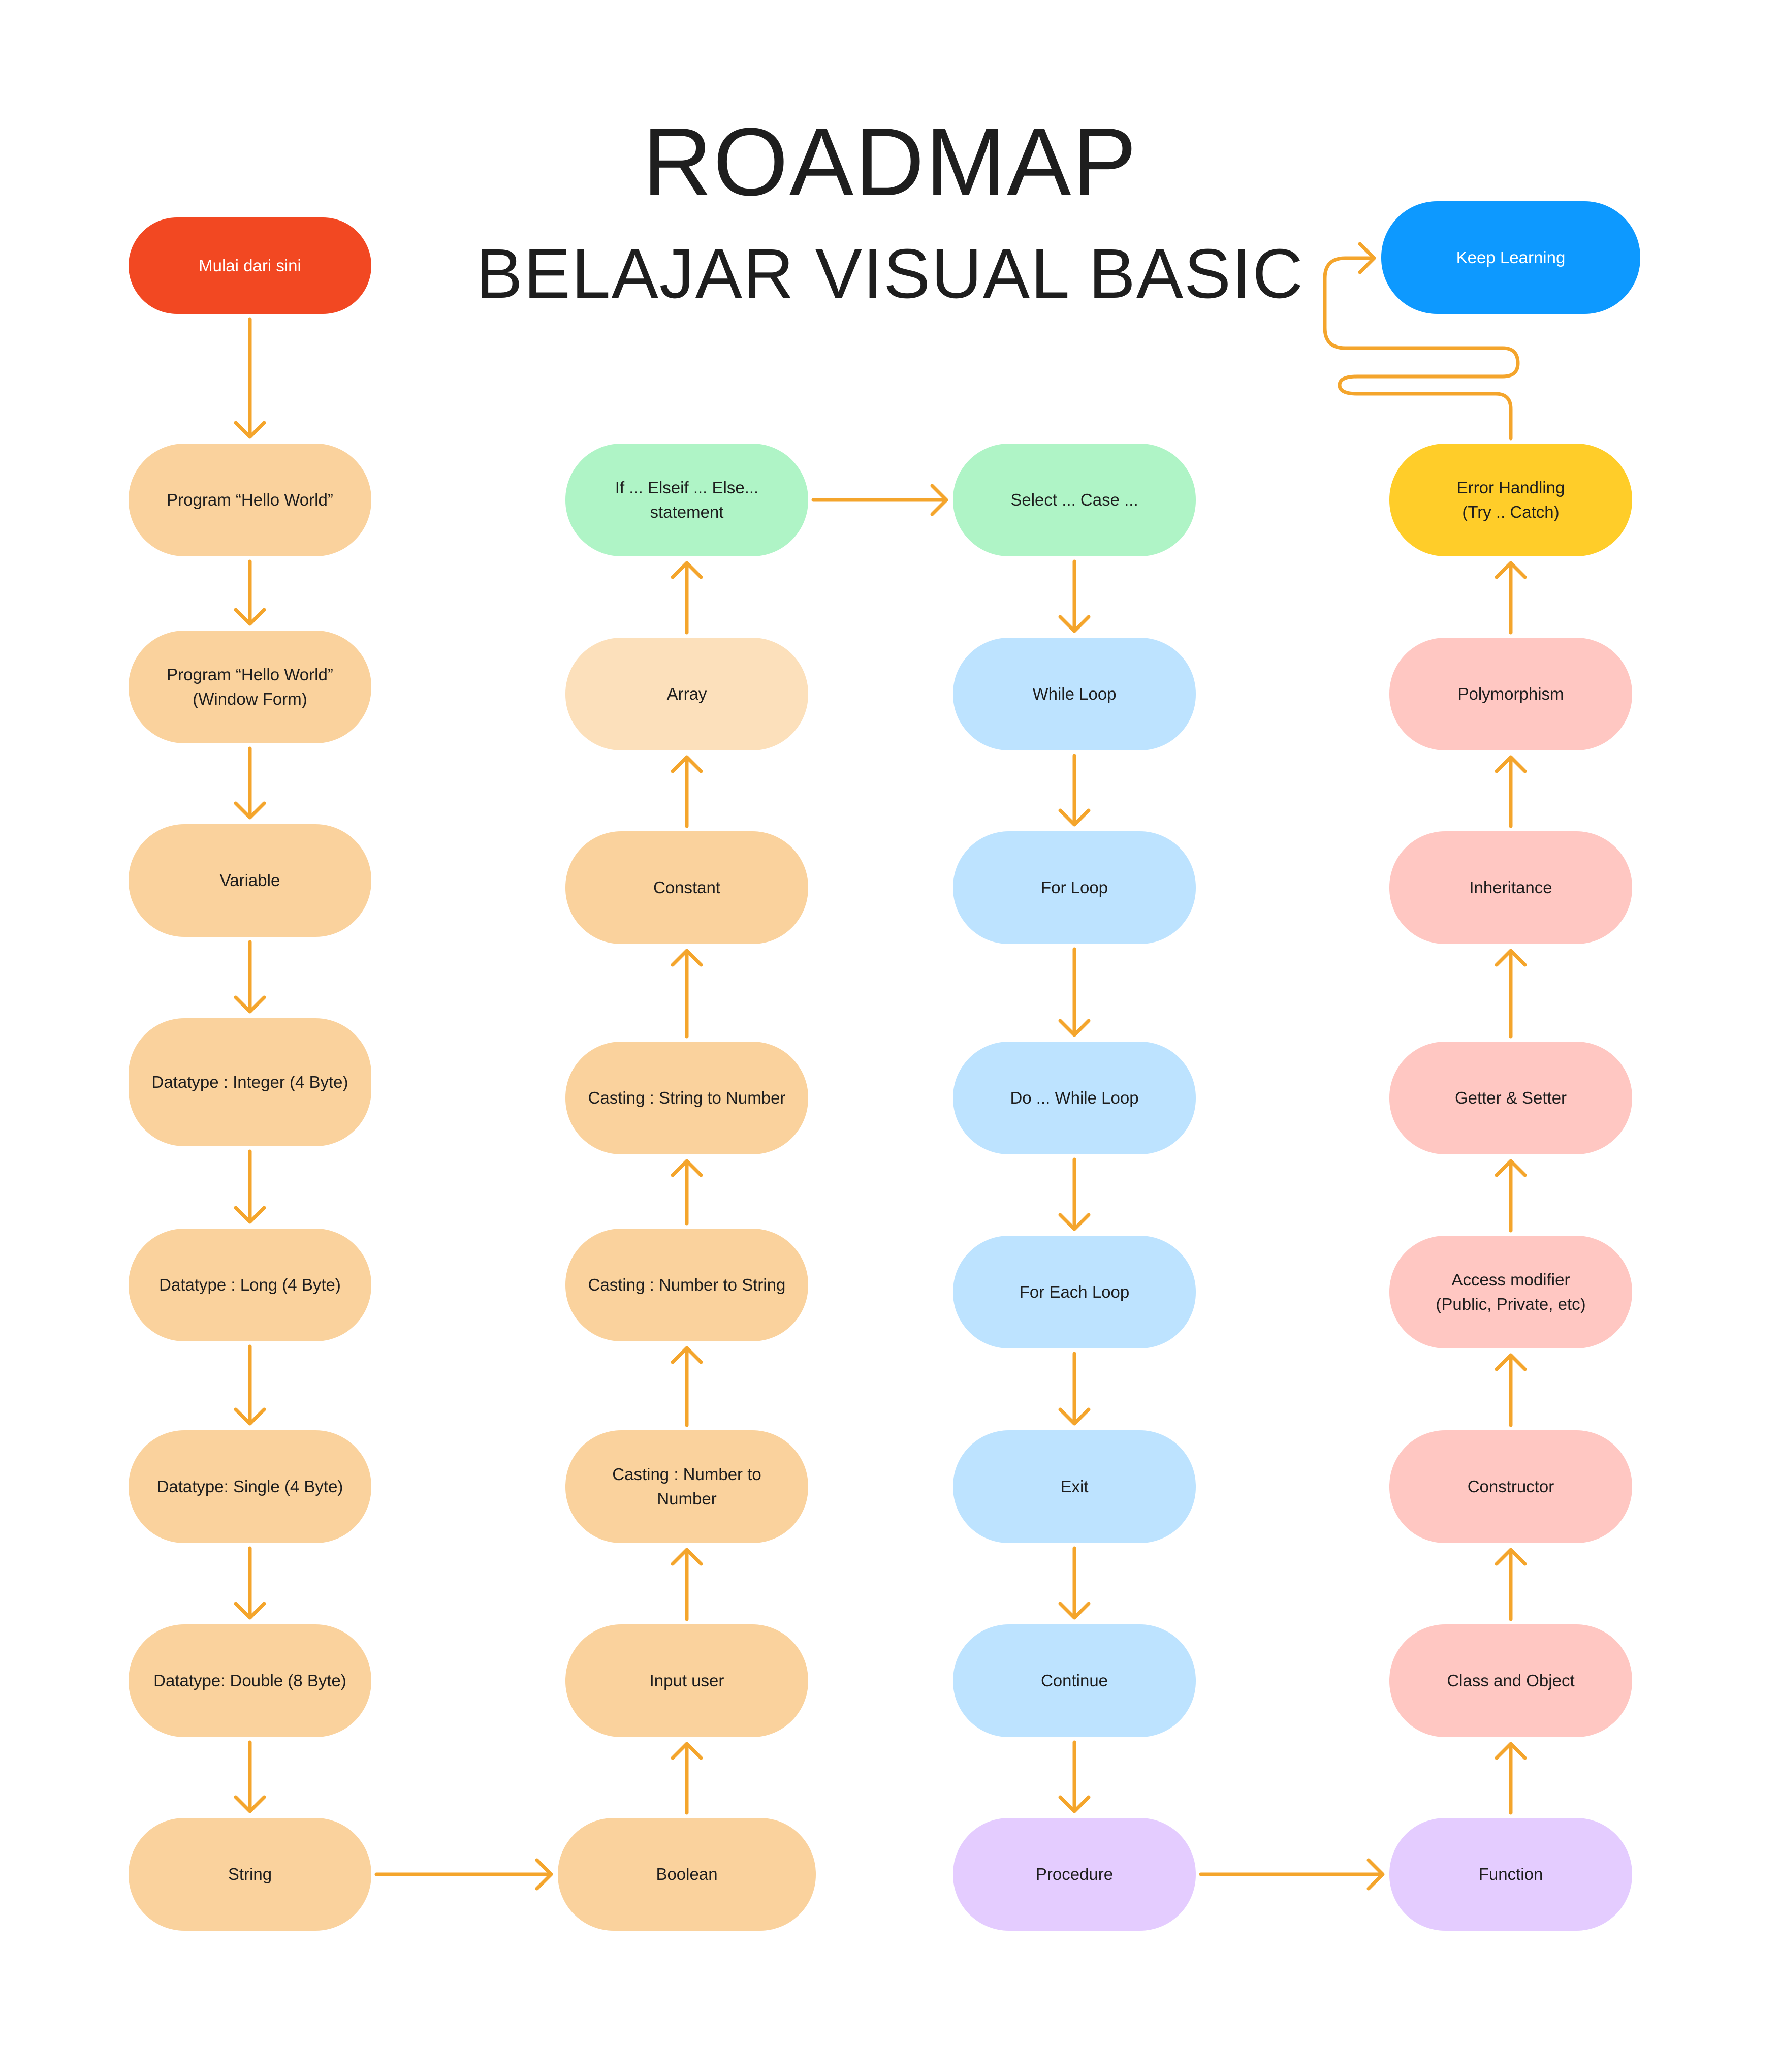 The image size is (1780, 2072). What do you see at coordinates (1074, 1777) in the screenshot?
I see `arrow-continue-to-procedure` at bounding box center [1074, 1777].